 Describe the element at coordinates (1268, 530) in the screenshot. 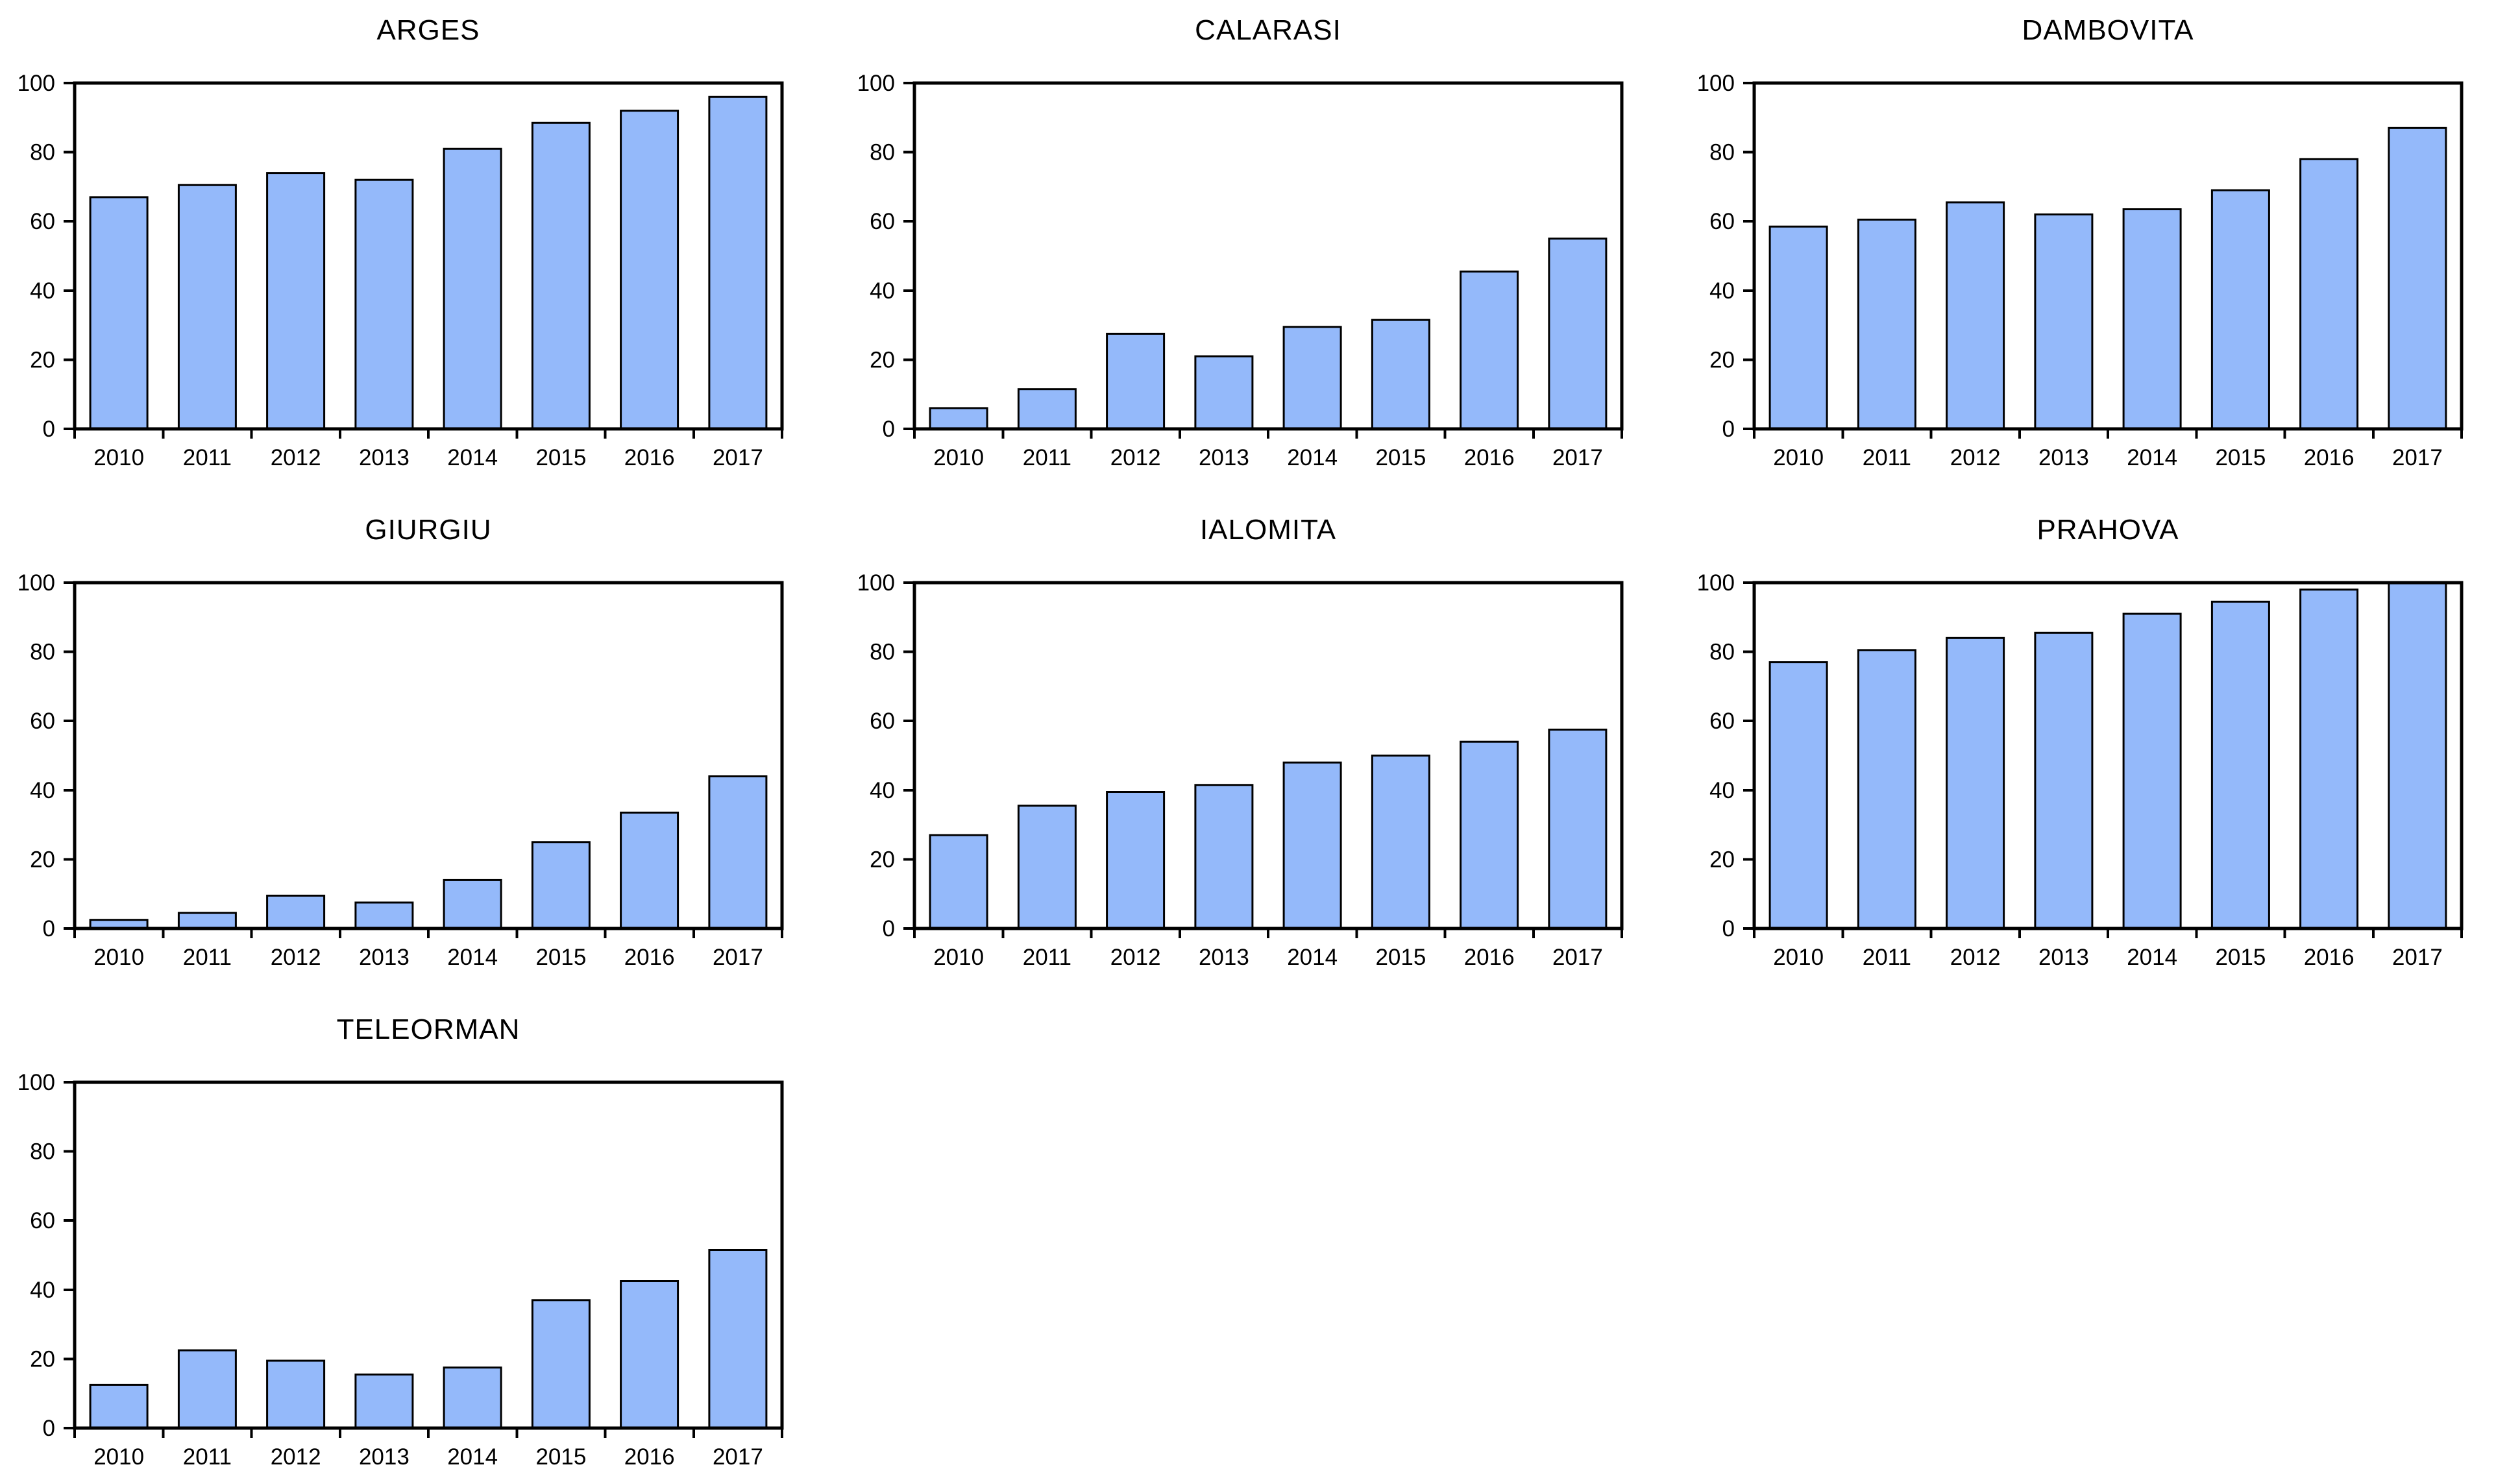

I see `chart-title: IALOMITA` at that location.